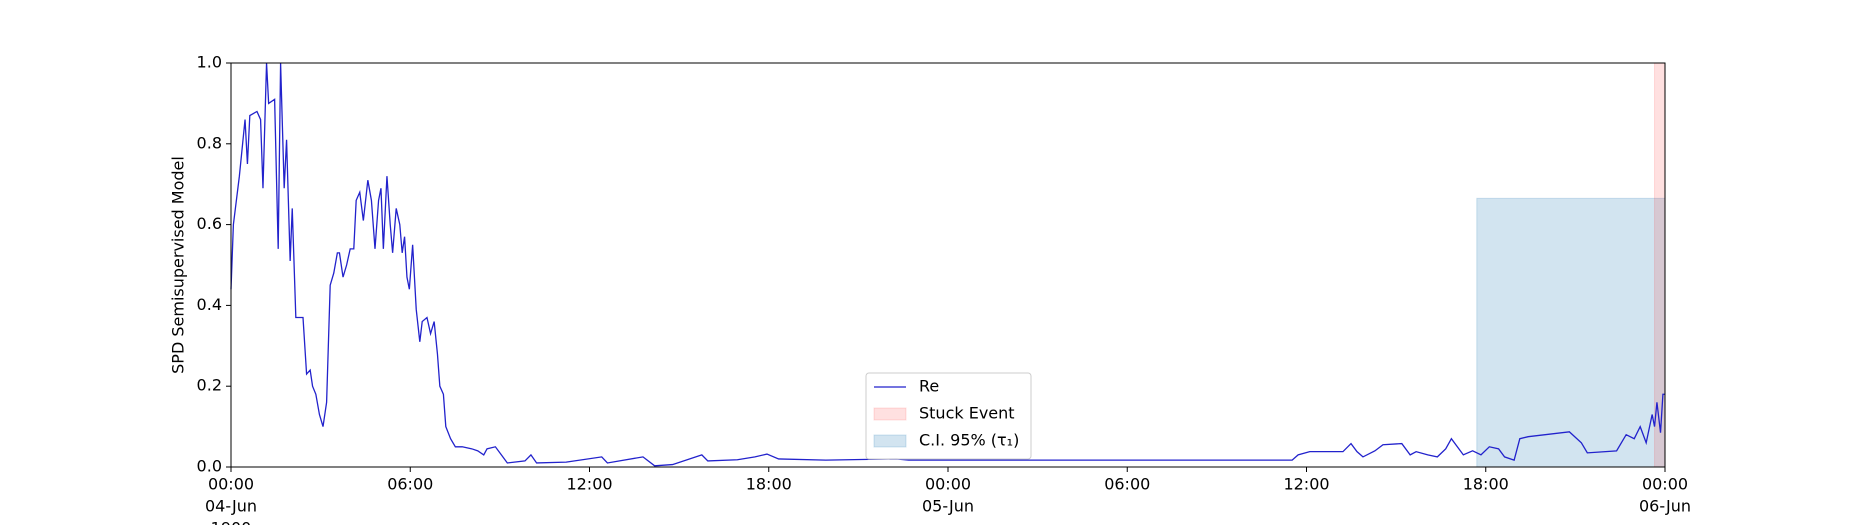  Describe the element at coordinates (209, 142) in the screenshot. I see `y-tick-label: 0.8` at that location.